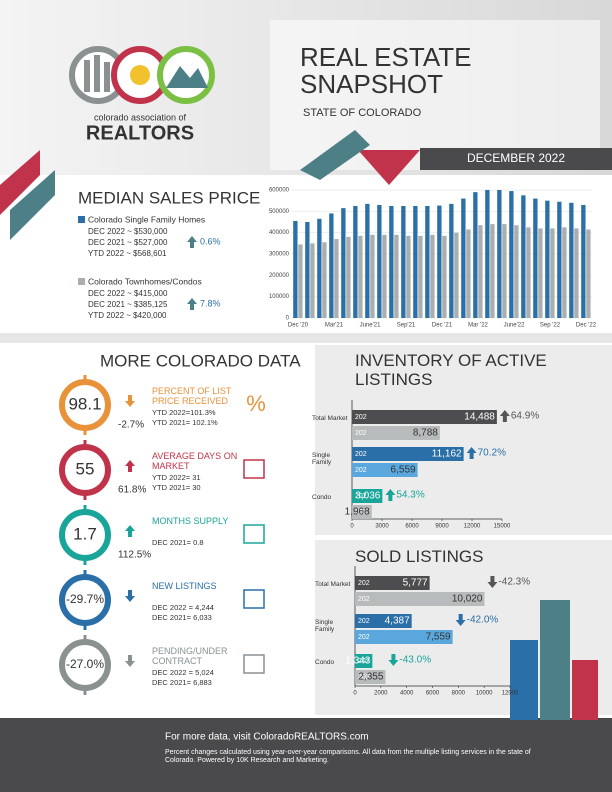  What do you see at coordinates (134, 555) in the screenshot?
I see `stat-change: 112.5%` at bounding box center [134, 555].